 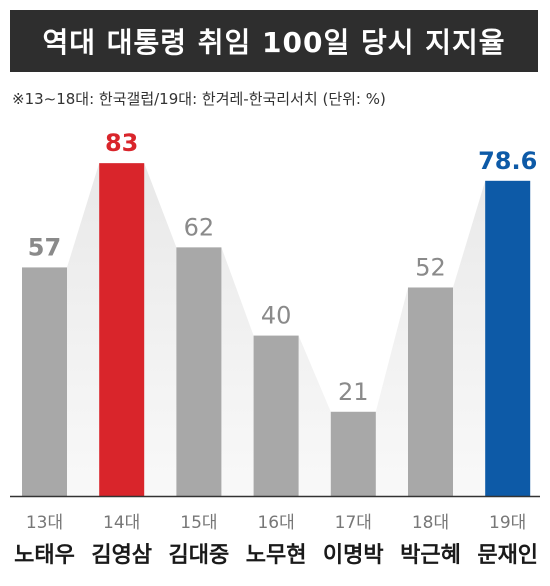 What do you see at coordinates (430, 555) in the screenshot?
I see `tick-label-president: 박근혜` at bounding box center [430, 555].